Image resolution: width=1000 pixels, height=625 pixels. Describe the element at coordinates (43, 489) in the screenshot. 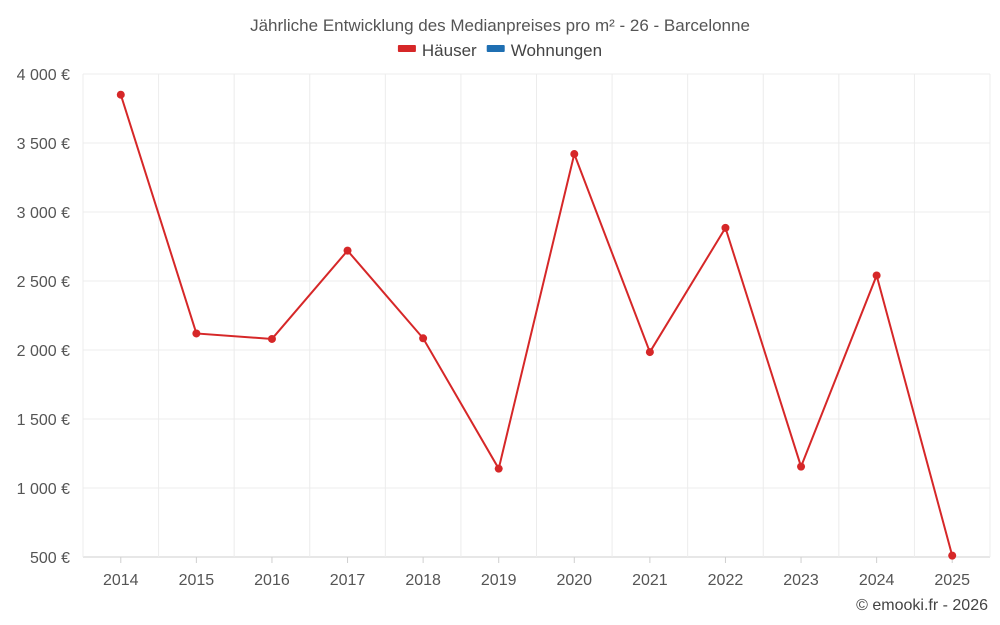

I see `y-tick-label: 1 000 €` at that location.